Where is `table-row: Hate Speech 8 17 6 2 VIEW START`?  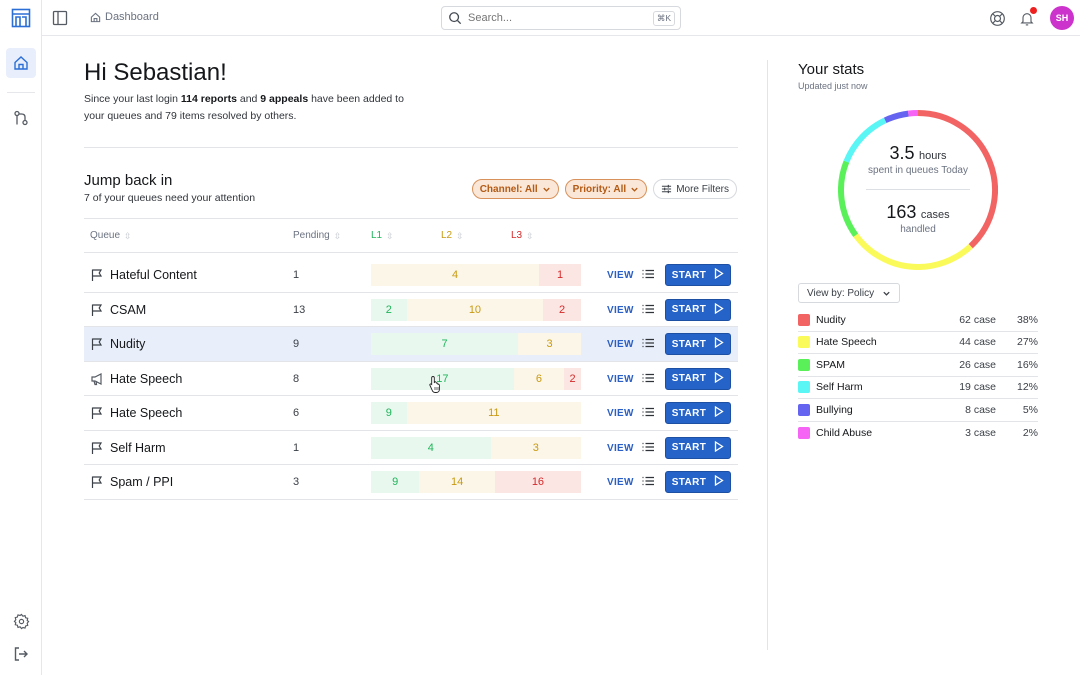
table-row: Hate Speech 8 17 6 2 VIEW START is located at coordinates (411, 379).